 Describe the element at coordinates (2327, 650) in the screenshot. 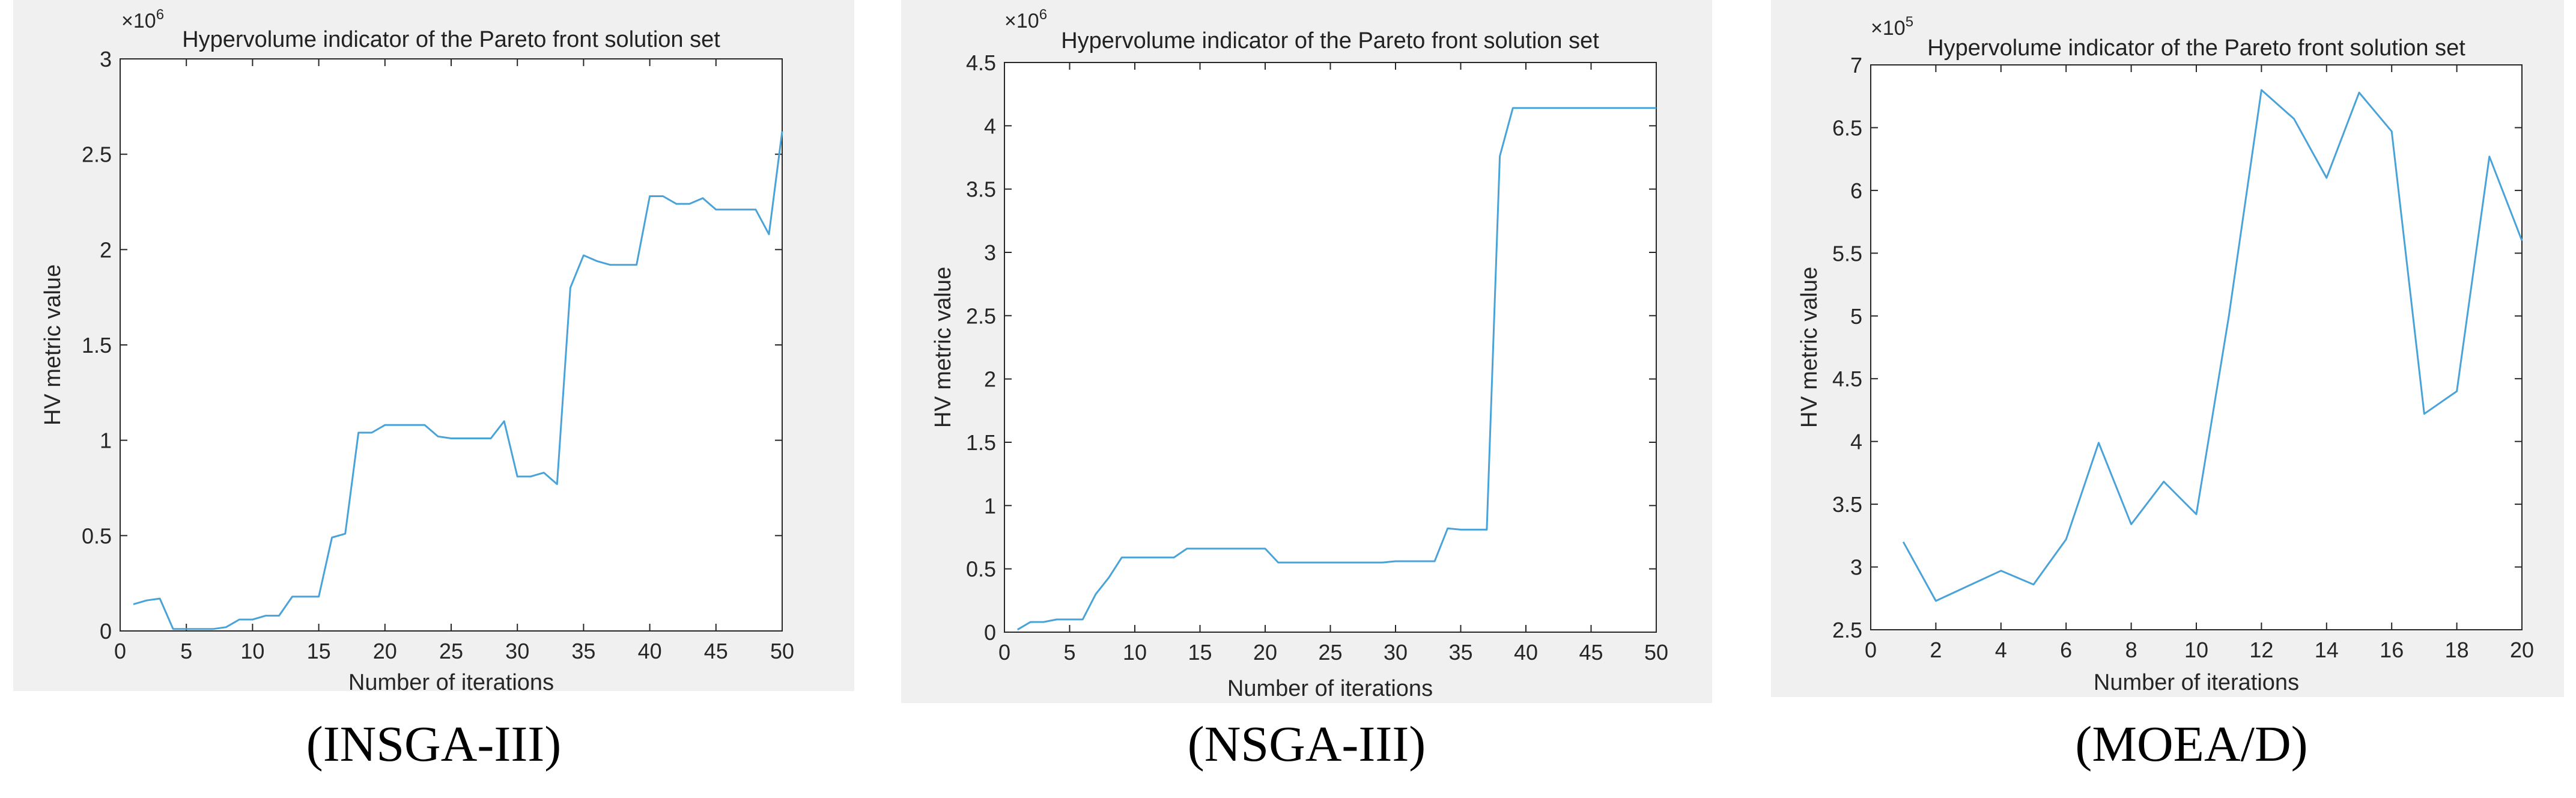

I see `x-tick-label: 14` at that location.